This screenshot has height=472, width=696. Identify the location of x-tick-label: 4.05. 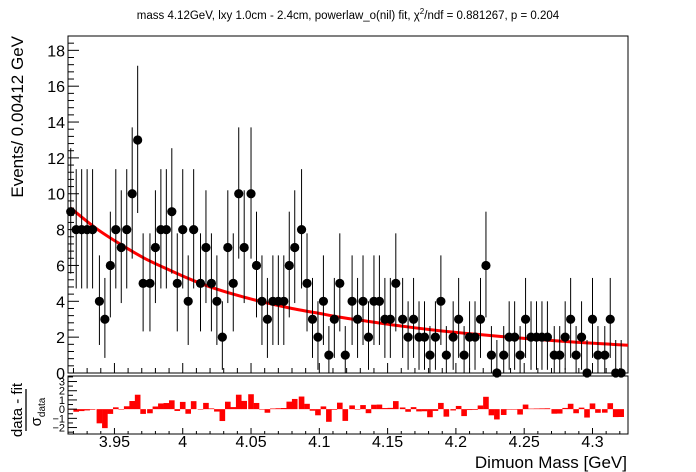
(250, 442).